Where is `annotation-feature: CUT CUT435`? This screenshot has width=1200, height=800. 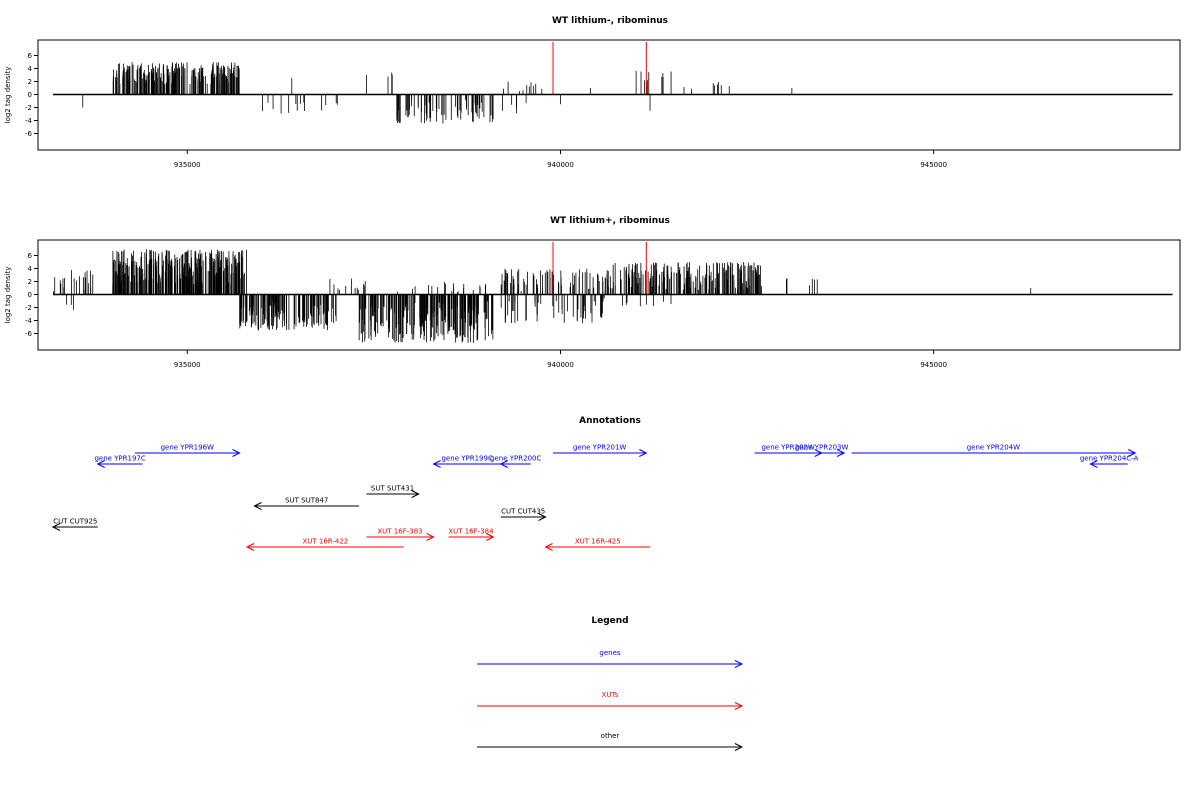
annotation-feature: CUT CUT435 is located at coordinates (523, 514).